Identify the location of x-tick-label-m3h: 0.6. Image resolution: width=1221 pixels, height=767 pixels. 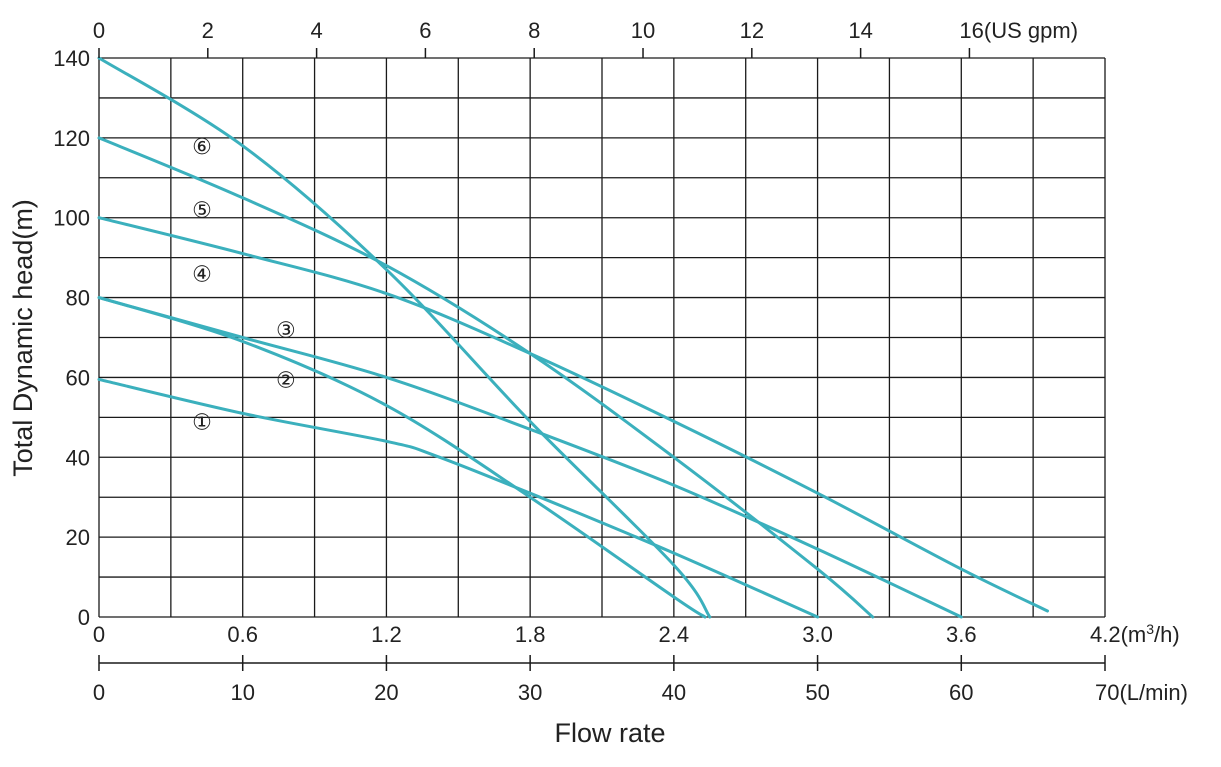
(242, 634).